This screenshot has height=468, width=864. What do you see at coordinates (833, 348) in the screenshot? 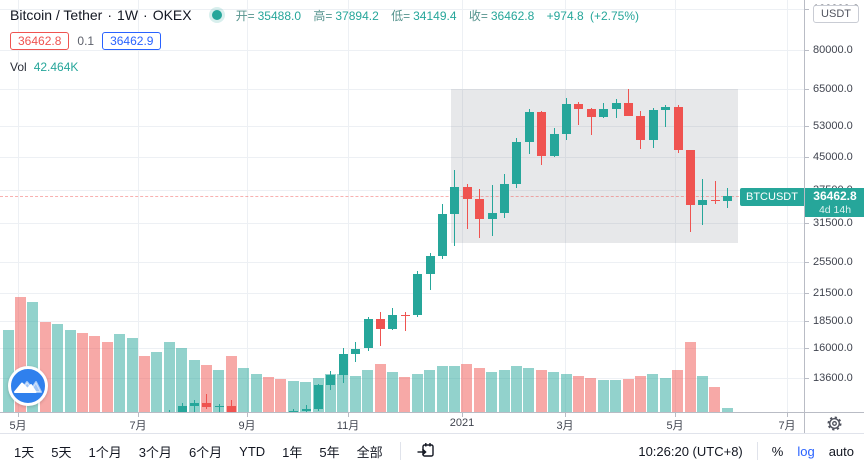
I see `price-tick-label: 16000.0` at bounding box center [833, 348].